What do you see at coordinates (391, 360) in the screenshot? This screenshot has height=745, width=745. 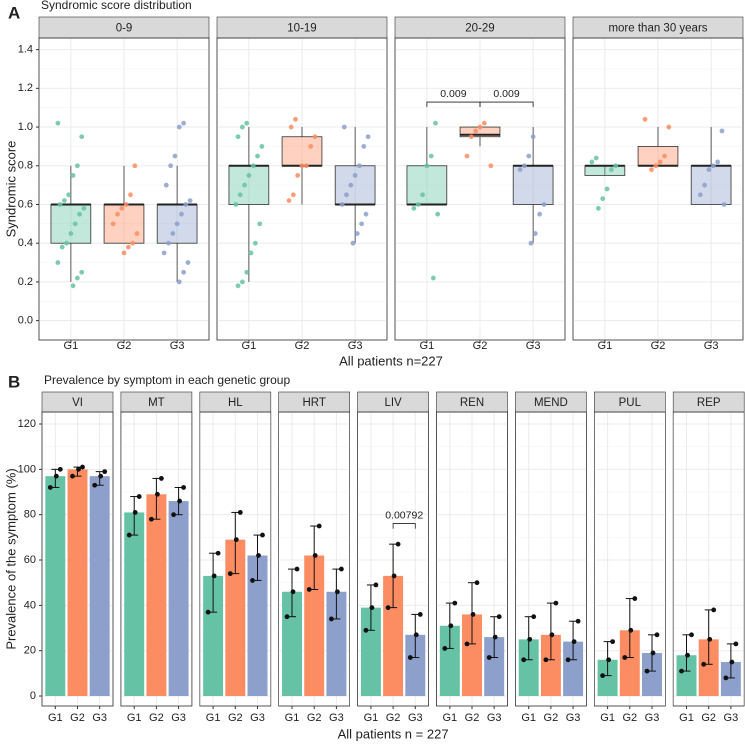 I see `x-axis-label: All patients n=227` at bounding box center [391, 360].